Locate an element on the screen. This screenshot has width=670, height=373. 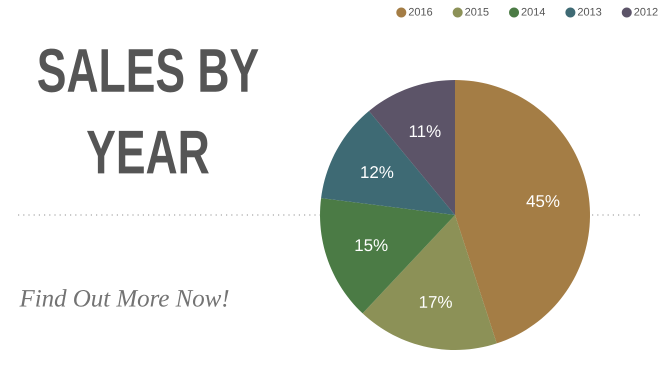
legend-label: 2015 is located at coordinates (477, 12).